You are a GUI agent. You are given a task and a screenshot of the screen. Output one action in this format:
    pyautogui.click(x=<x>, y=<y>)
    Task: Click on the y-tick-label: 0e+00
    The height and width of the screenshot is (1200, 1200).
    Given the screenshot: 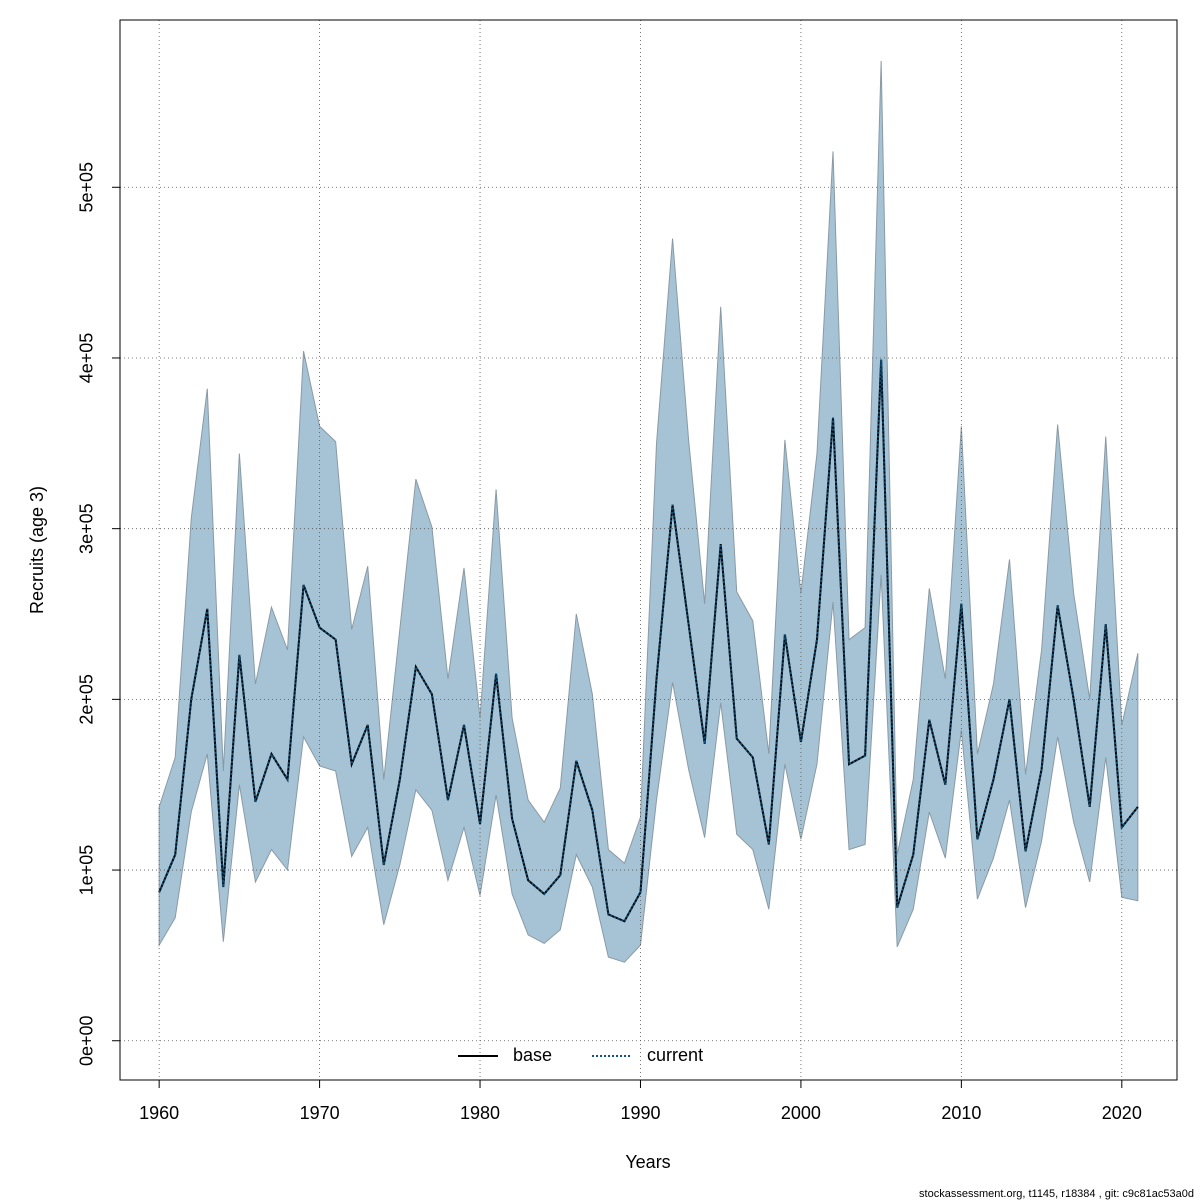 What is the action you would take?
    pyautogui.click(x=87, y=1040)
    